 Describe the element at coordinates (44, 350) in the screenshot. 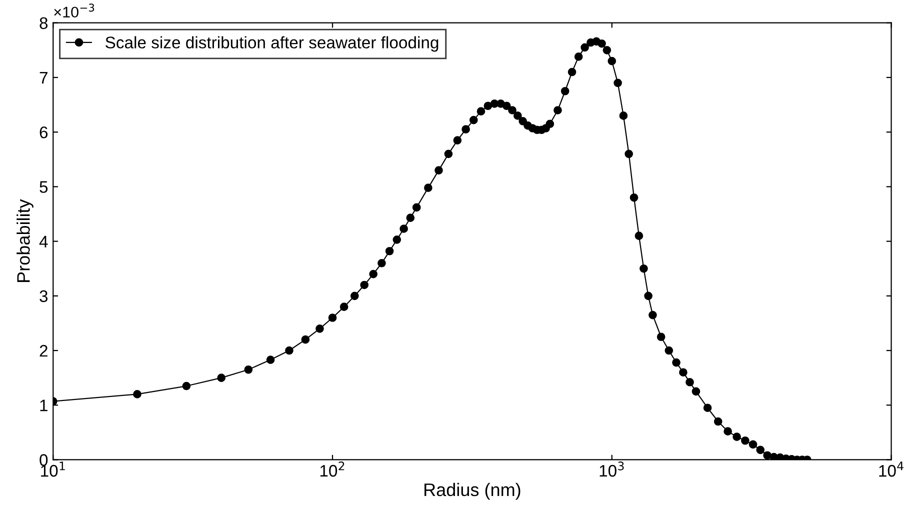

I see `y-tick-label: 2` at that location.